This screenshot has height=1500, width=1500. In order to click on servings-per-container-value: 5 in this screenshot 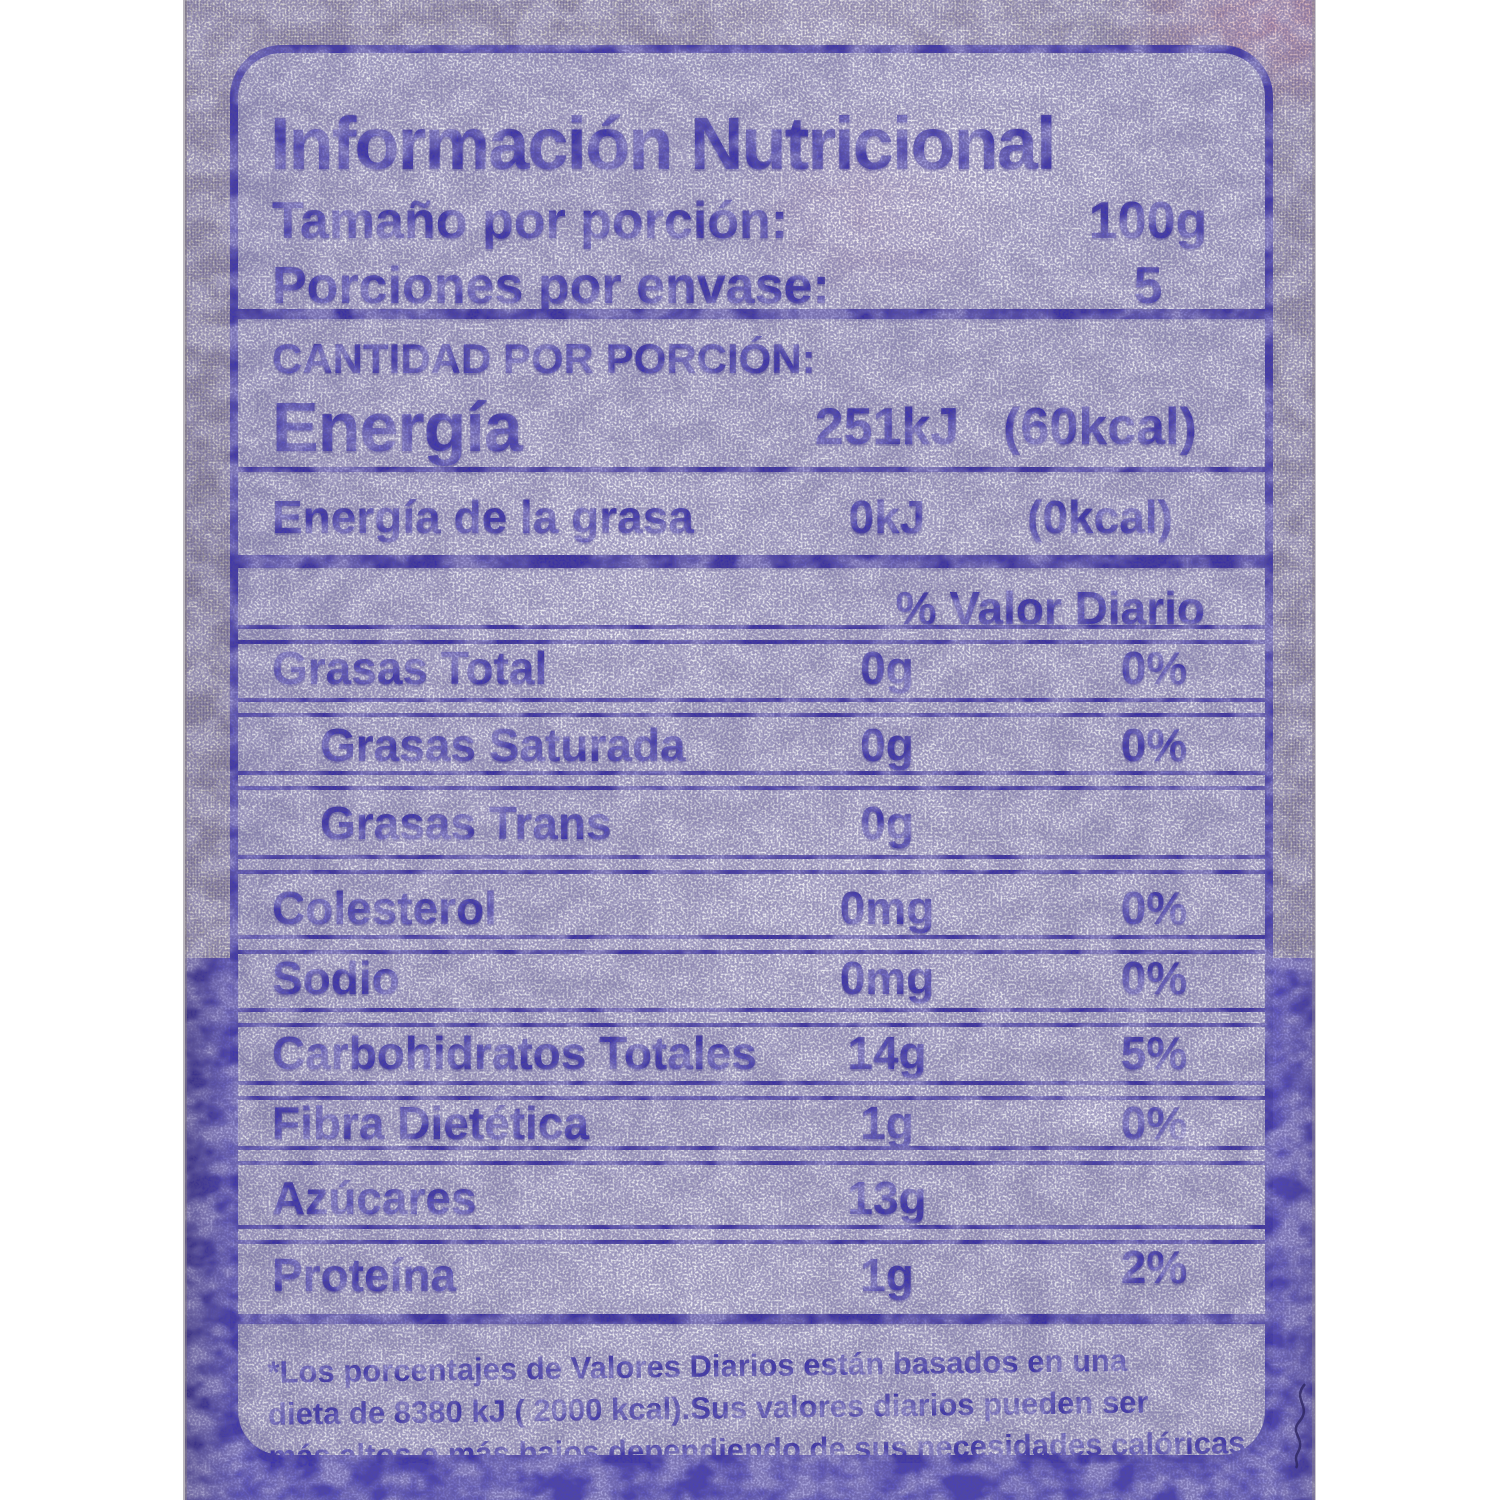, I will do `click(1148, 286)`.